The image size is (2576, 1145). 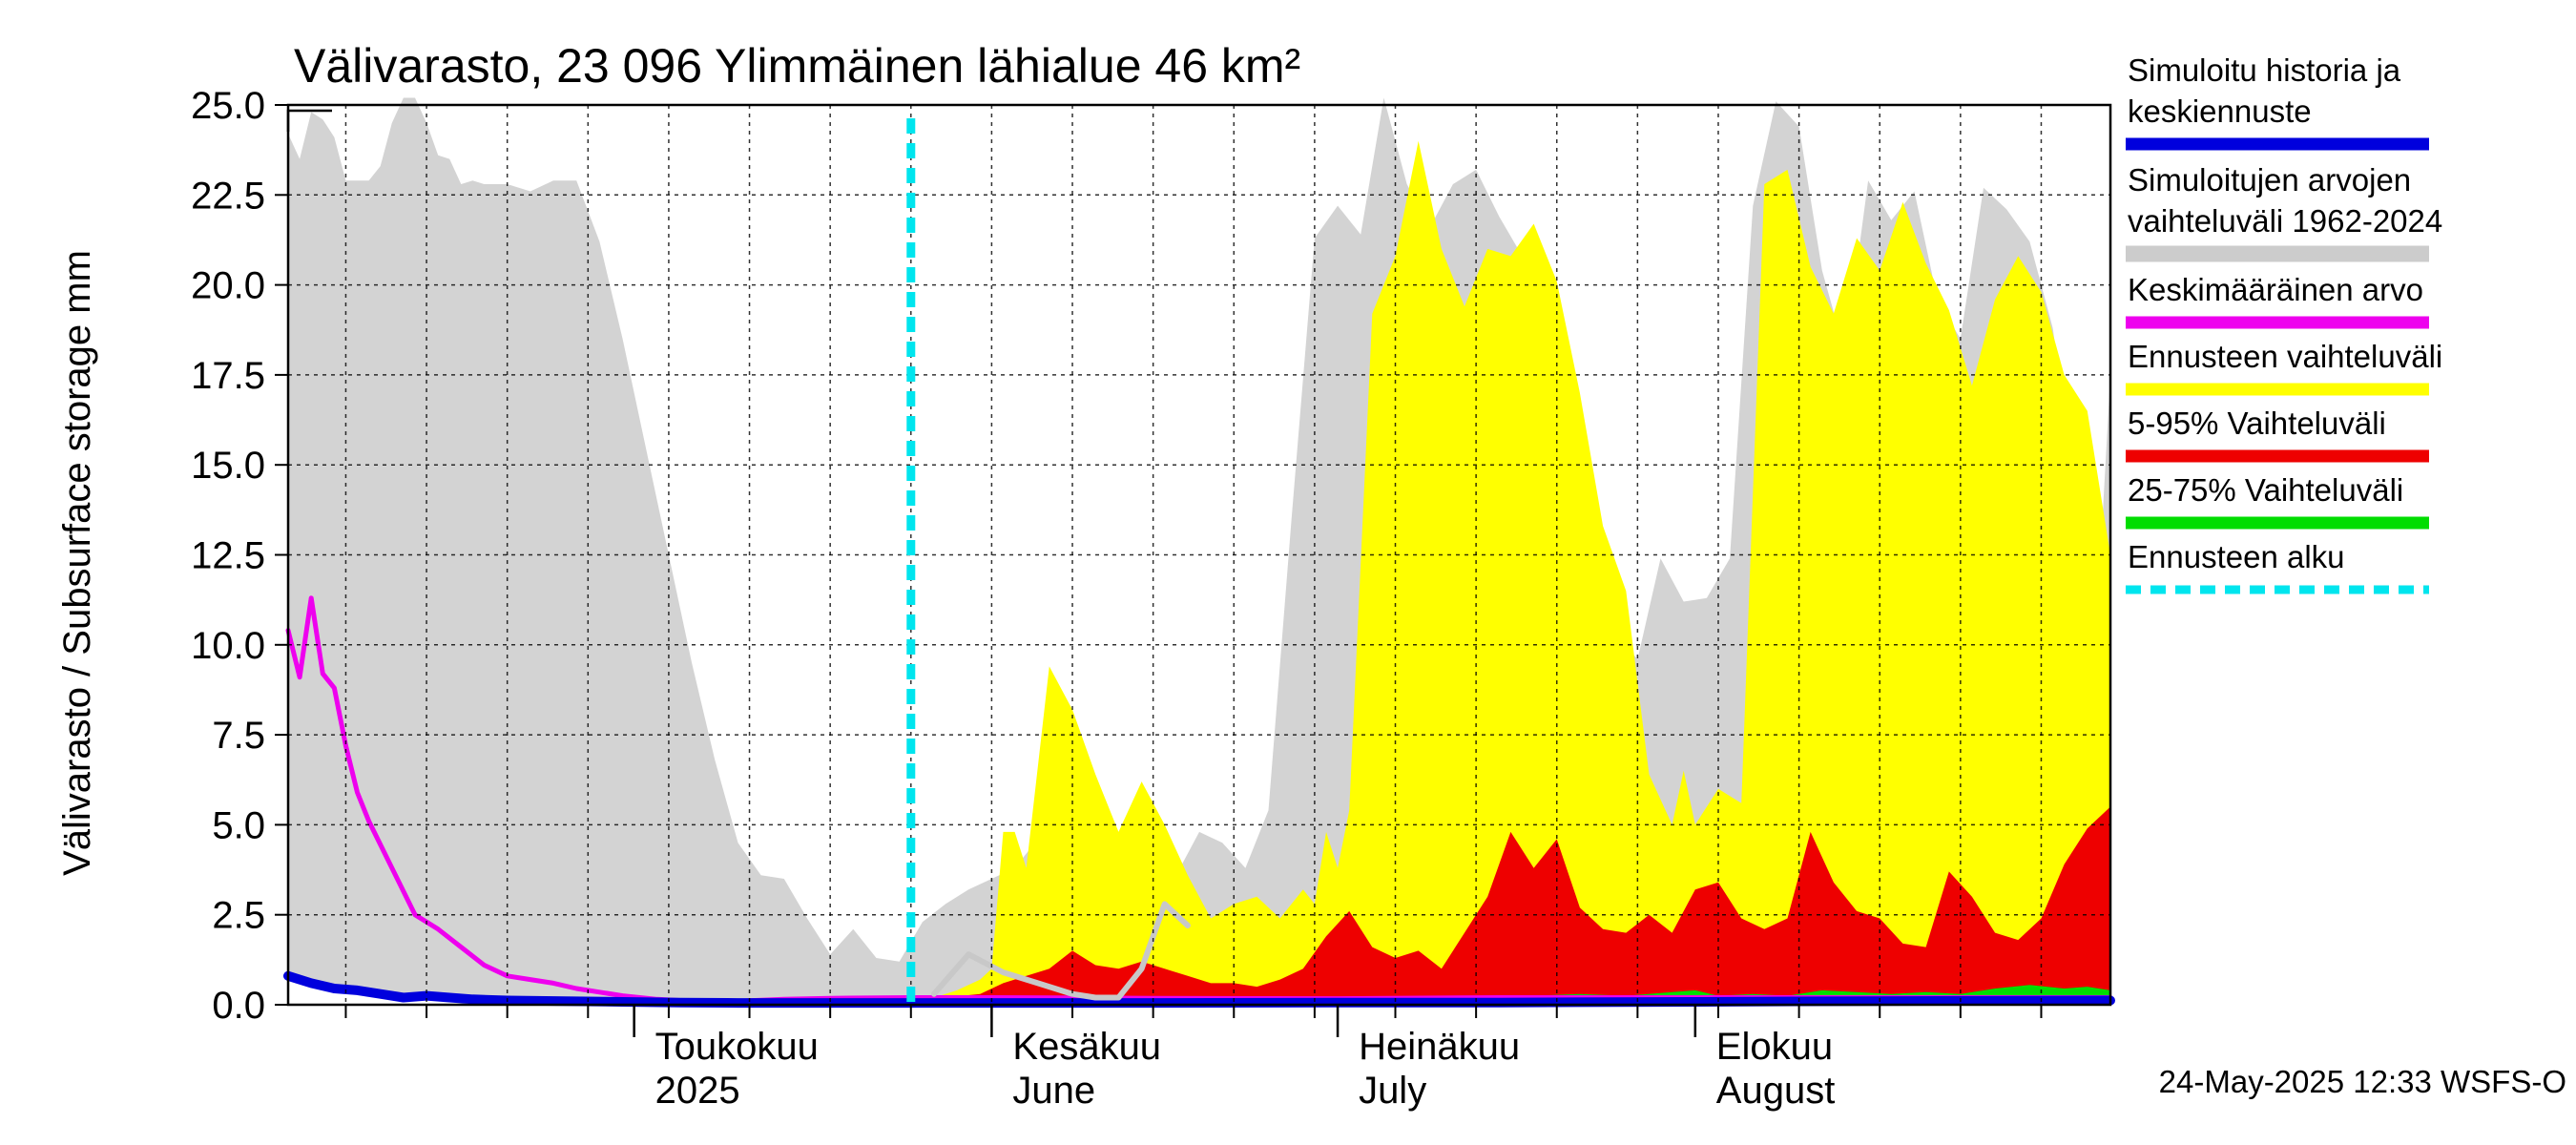 I want to click on legend-label: 5-95% Vaihteluväli, so click(x=2257, y=423).